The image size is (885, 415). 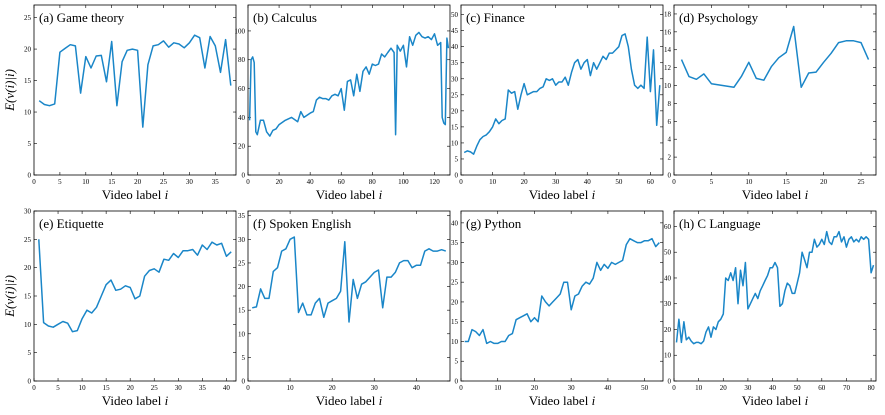 I want to click on y-tick-label: 2, so click(x=670, y=158).